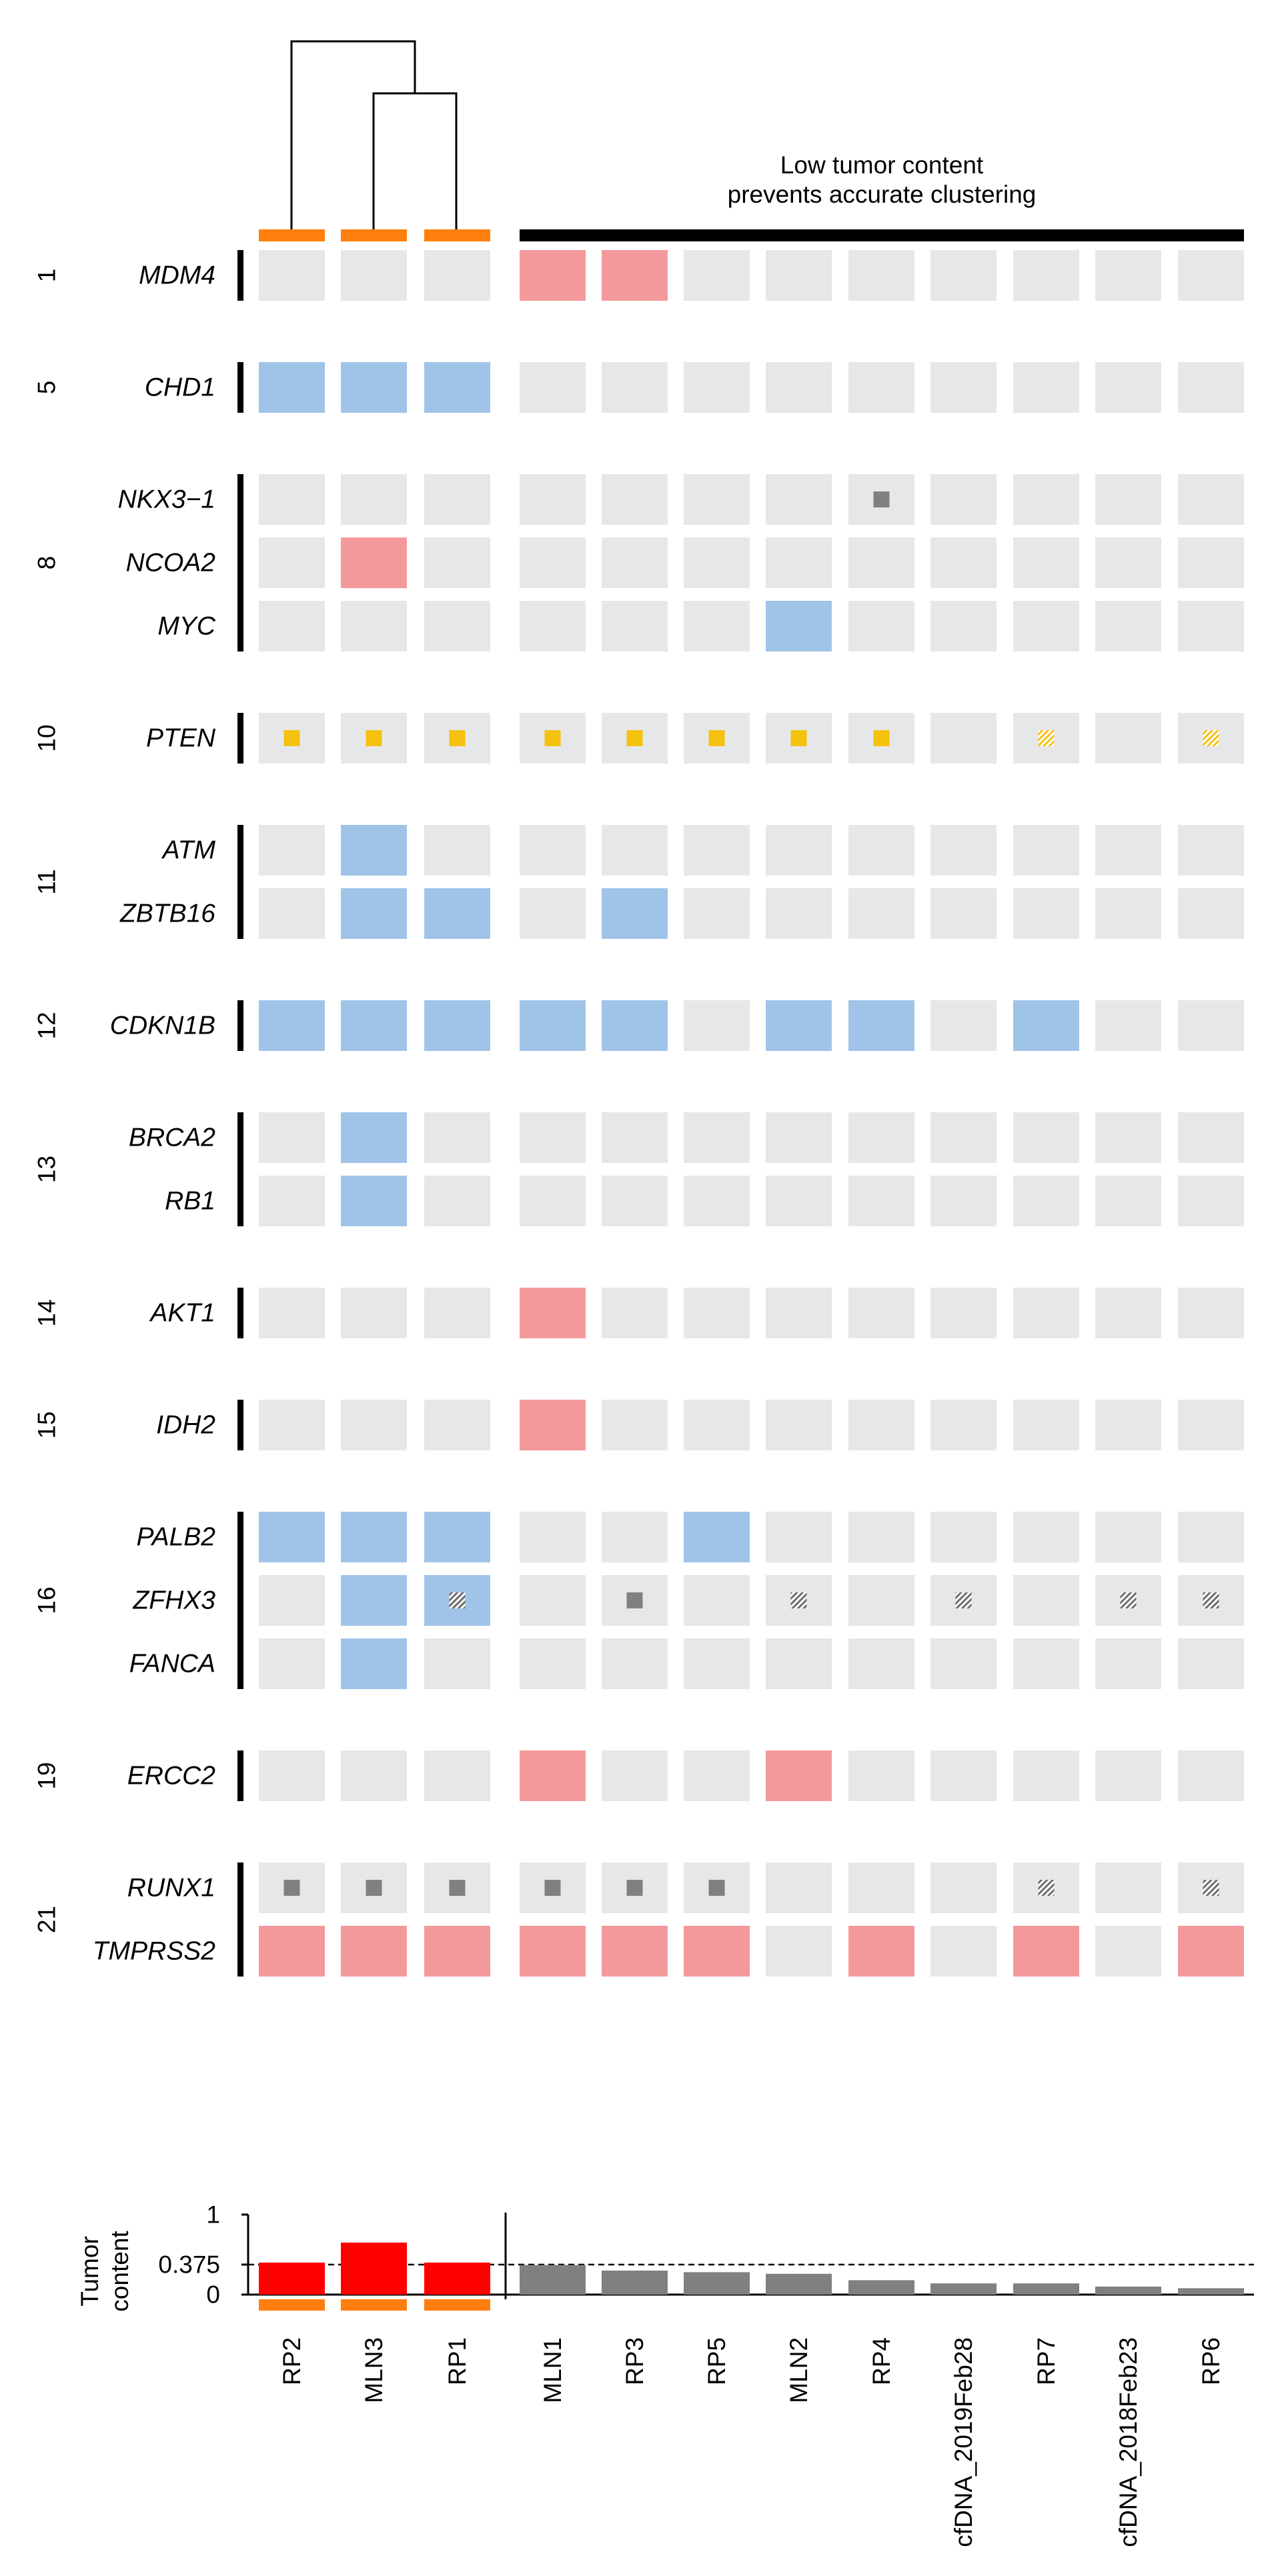 The width and height of the screenshot is (1274, 2576). Describe the element at coordinates (1046, 1313) in the screenshot. I see `cell-akt1-rp7` at that location.